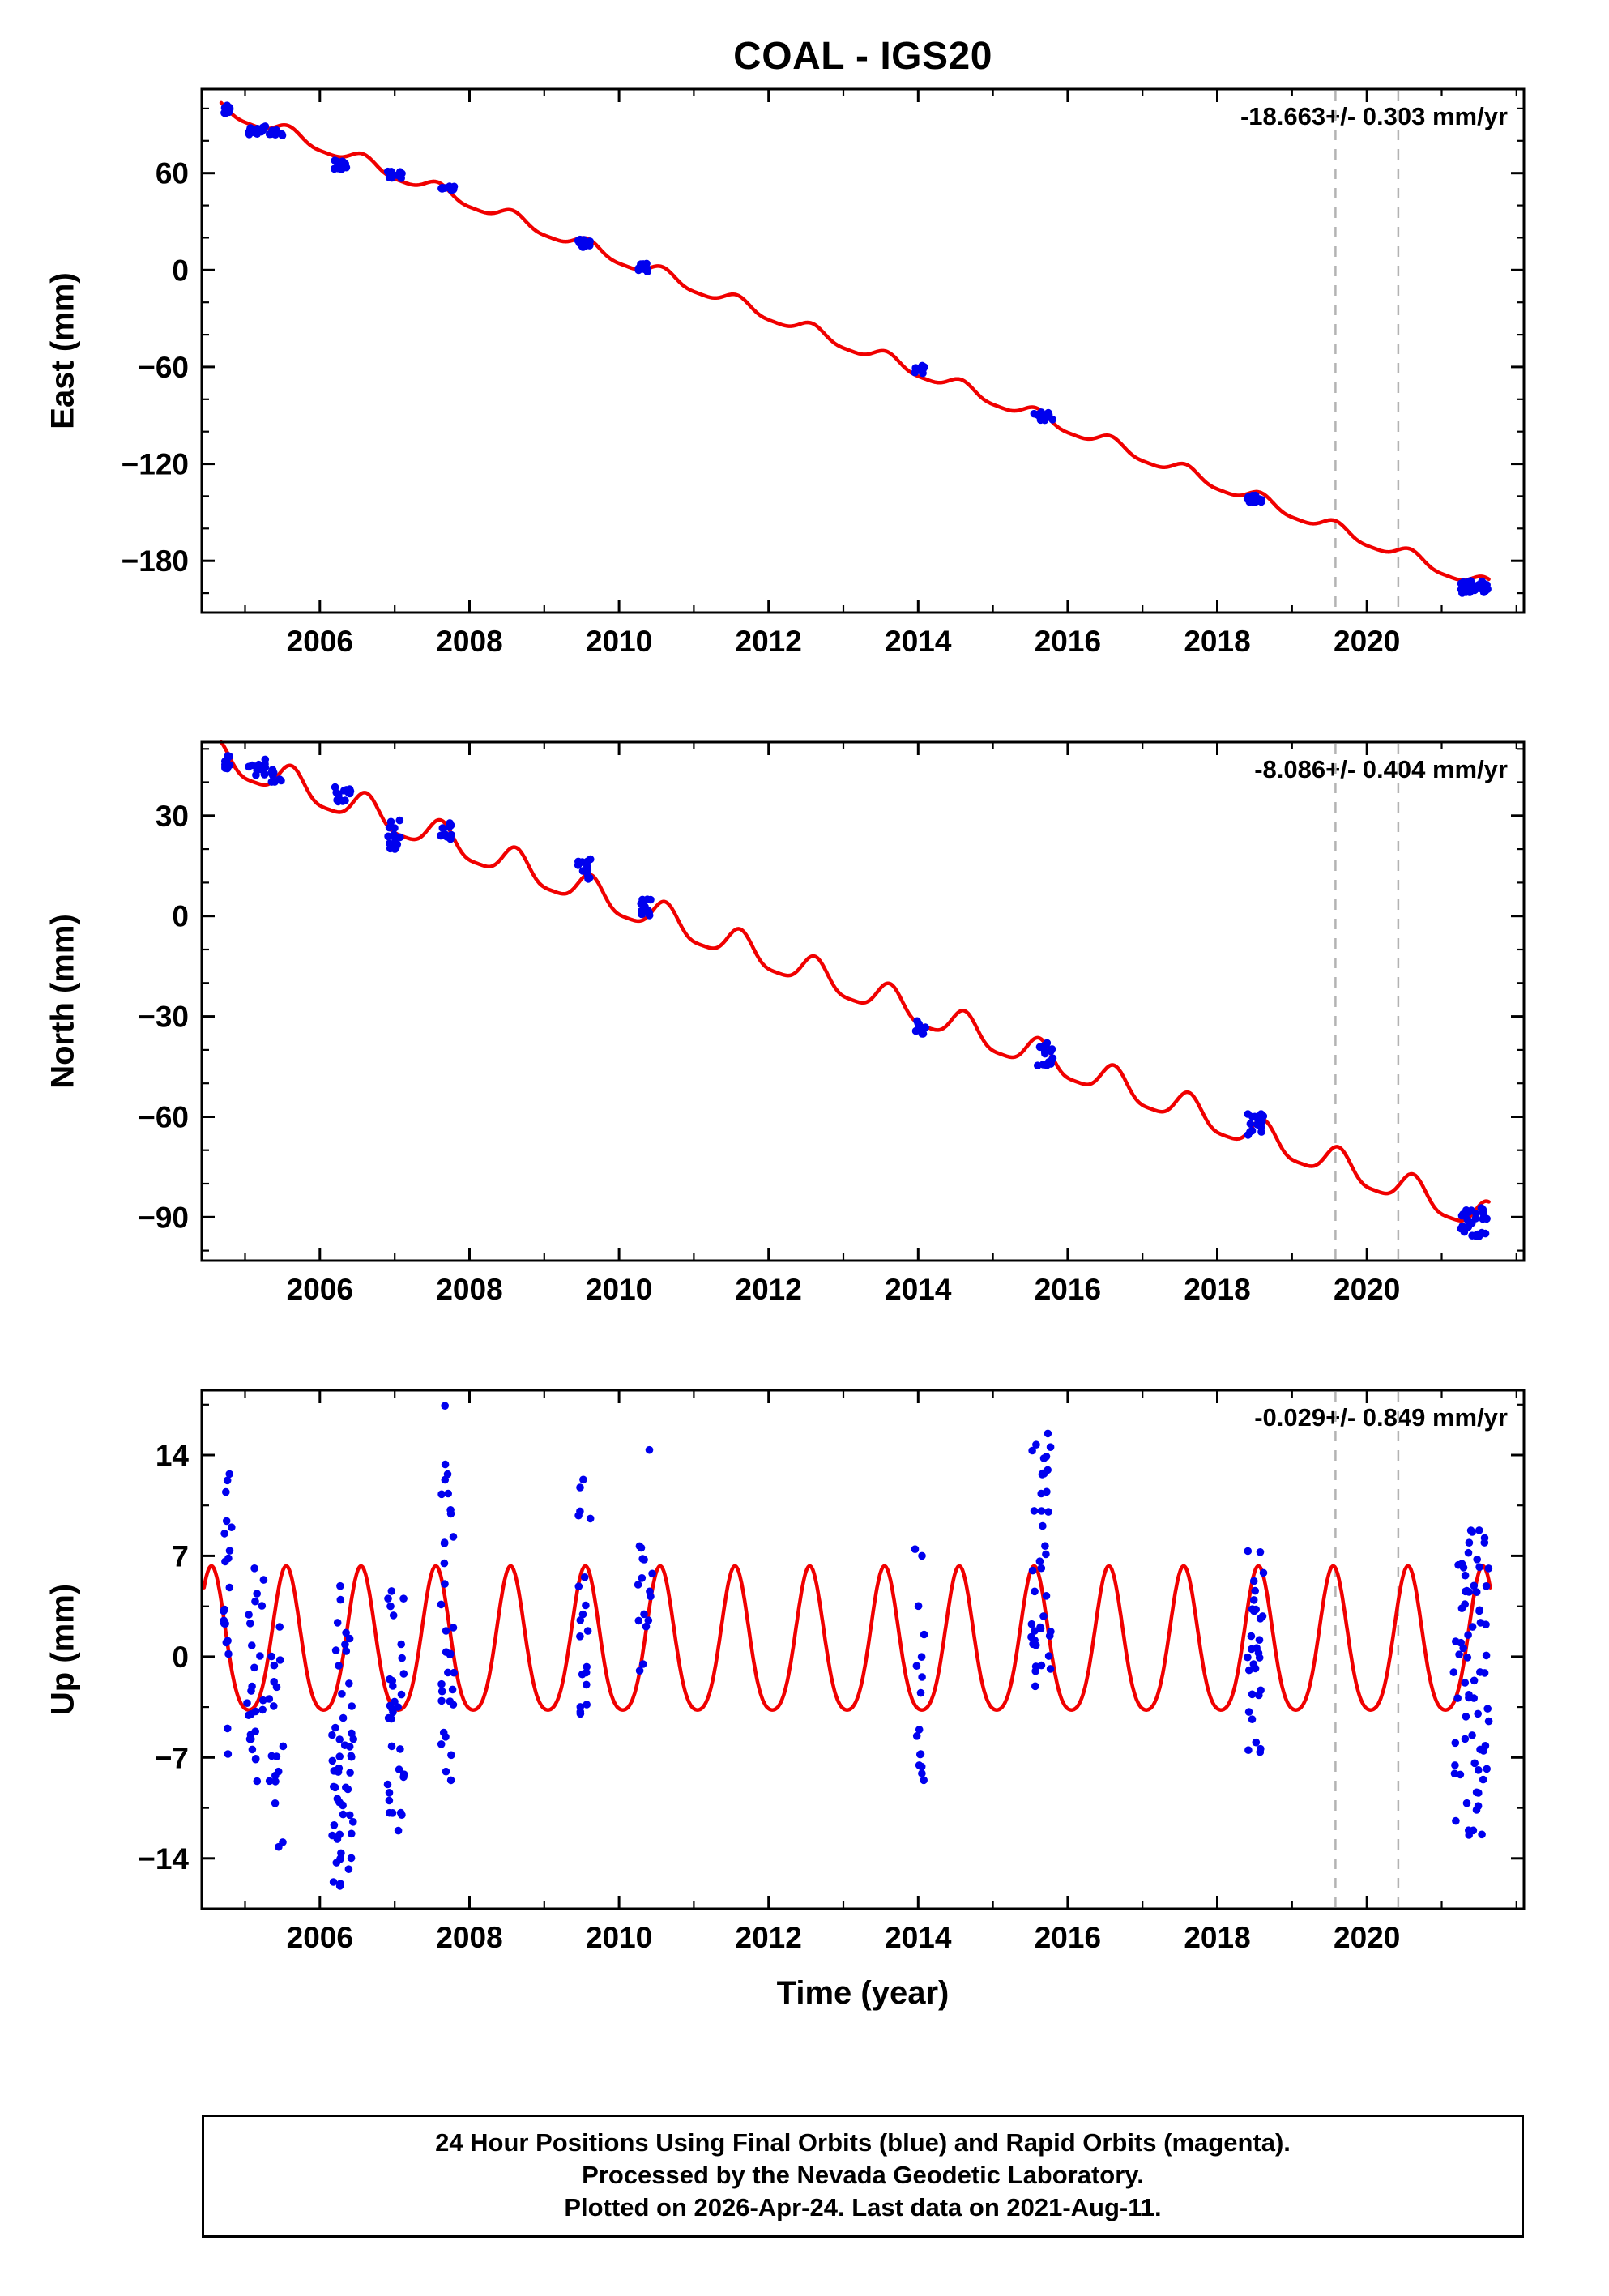 This screenshot has width=1609, height=2296. What do you see at coordinates (172, 817) in the screenshot?
I see `y-tick-label: 30` at bounding box center [172, 817].